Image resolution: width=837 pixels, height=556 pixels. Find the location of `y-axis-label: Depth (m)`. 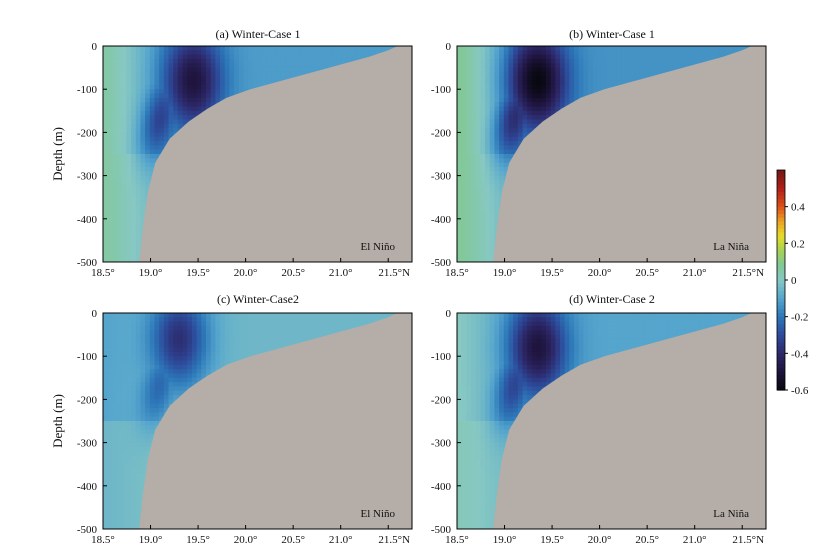

y-axis-label: Depth (m) is located at coordinates (57, 154).